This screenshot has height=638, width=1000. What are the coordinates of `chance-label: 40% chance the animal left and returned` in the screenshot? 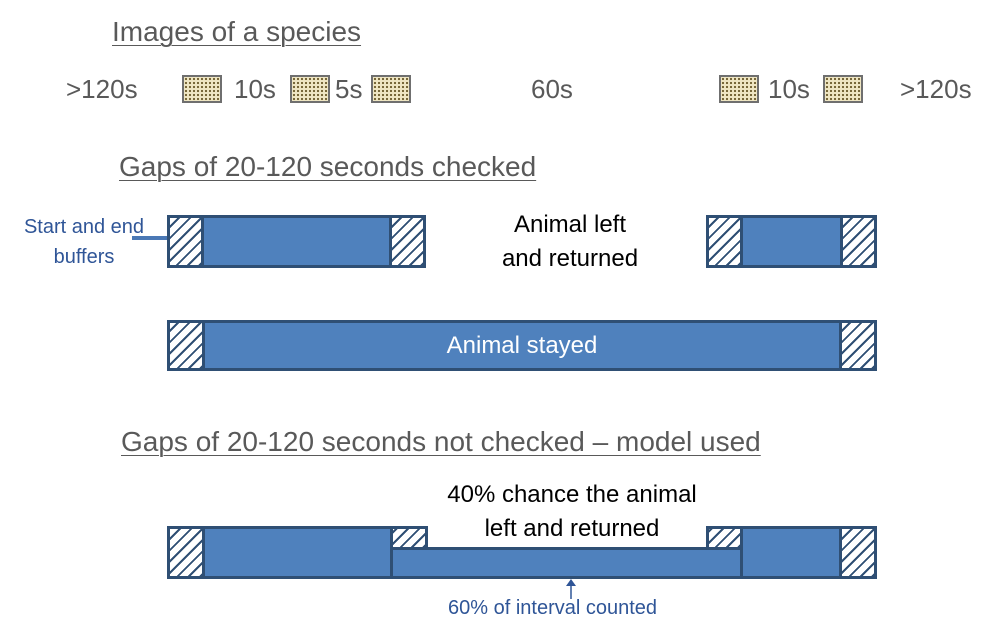 It's located at (572, 511).